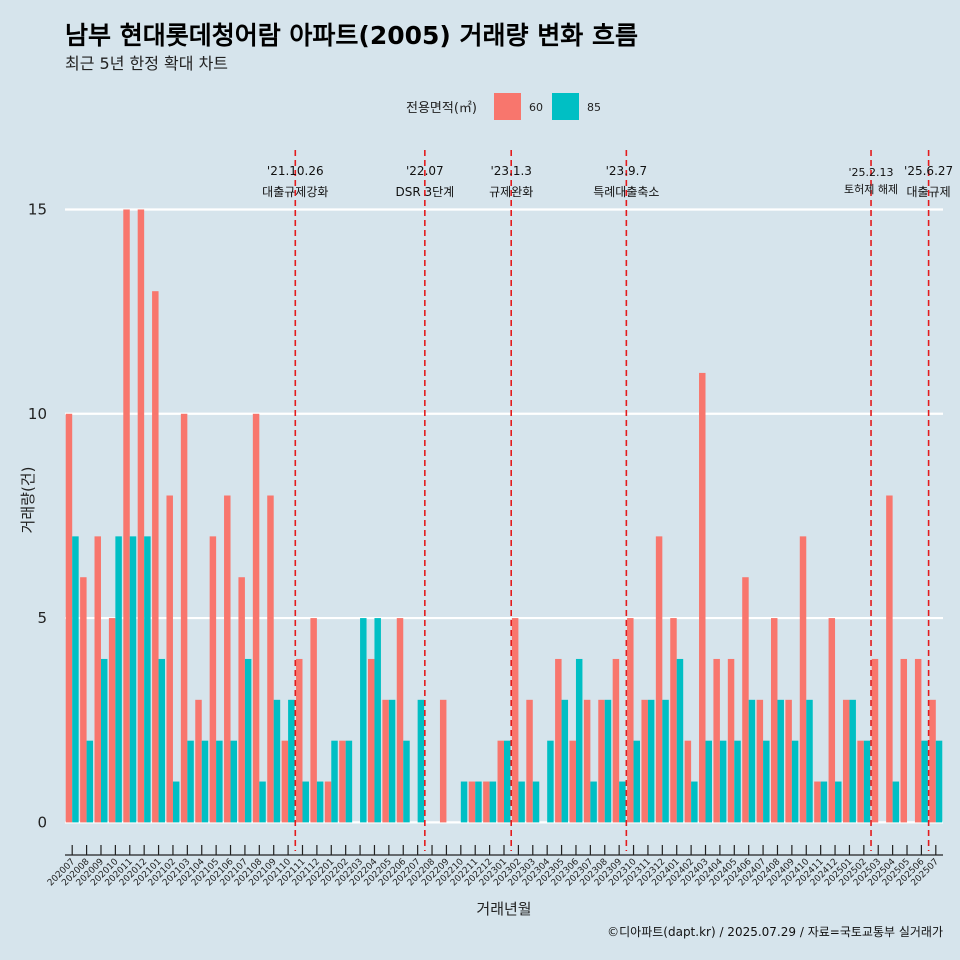 This screenshot has height=960, width=960. What do you see at coordinates (424, 192) in the screenshot?
I see `event-label: DSR 3단계` at bounding box center [424, 192].